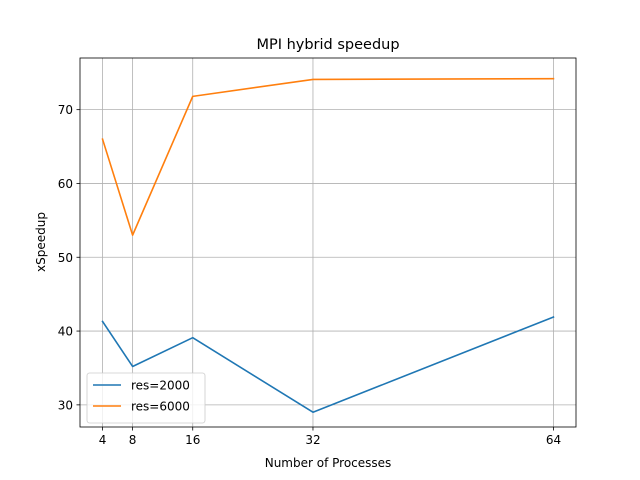 This screenshot has width=640, height=480. Describe the element at coordinates (103, 440) in the screenshot. I see `x-tick-label: 4` at that location.